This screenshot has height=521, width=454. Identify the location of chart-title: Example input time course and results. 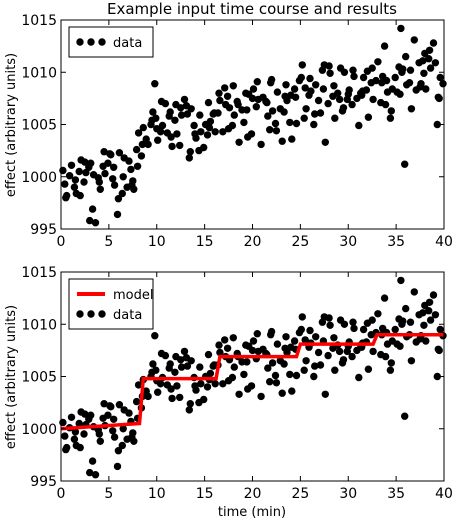
(252, 9).